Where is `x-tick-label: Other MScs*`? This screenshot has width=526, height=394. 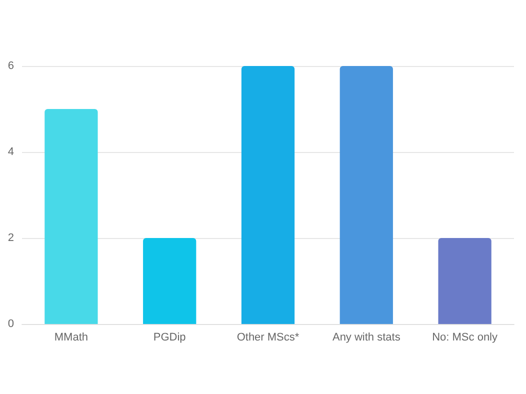
x-tick-label: Other MScs* is located at coordinates (268, 338).